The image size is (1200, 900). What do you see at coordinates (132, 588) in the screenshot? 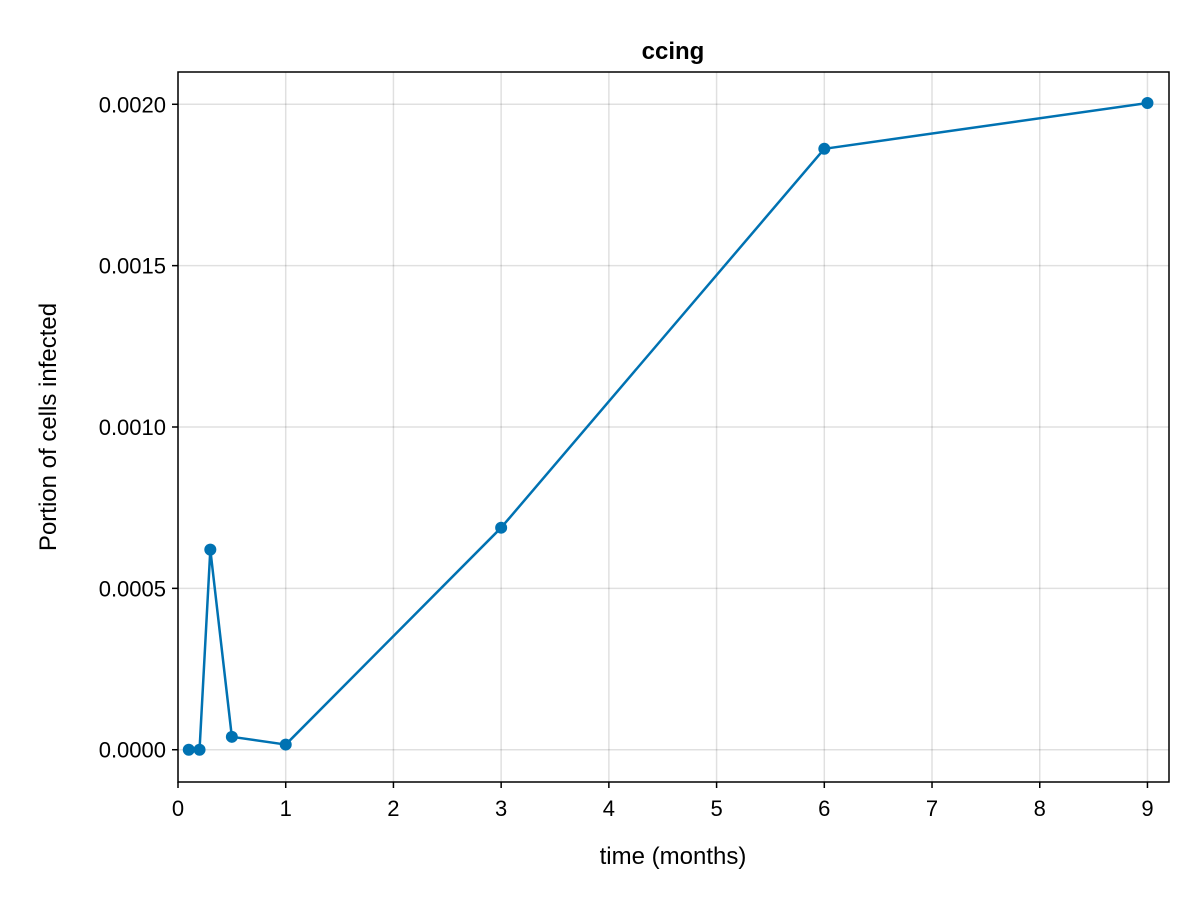
I see `y-tick-label: 0.0005` at bounding box center [132, 588].